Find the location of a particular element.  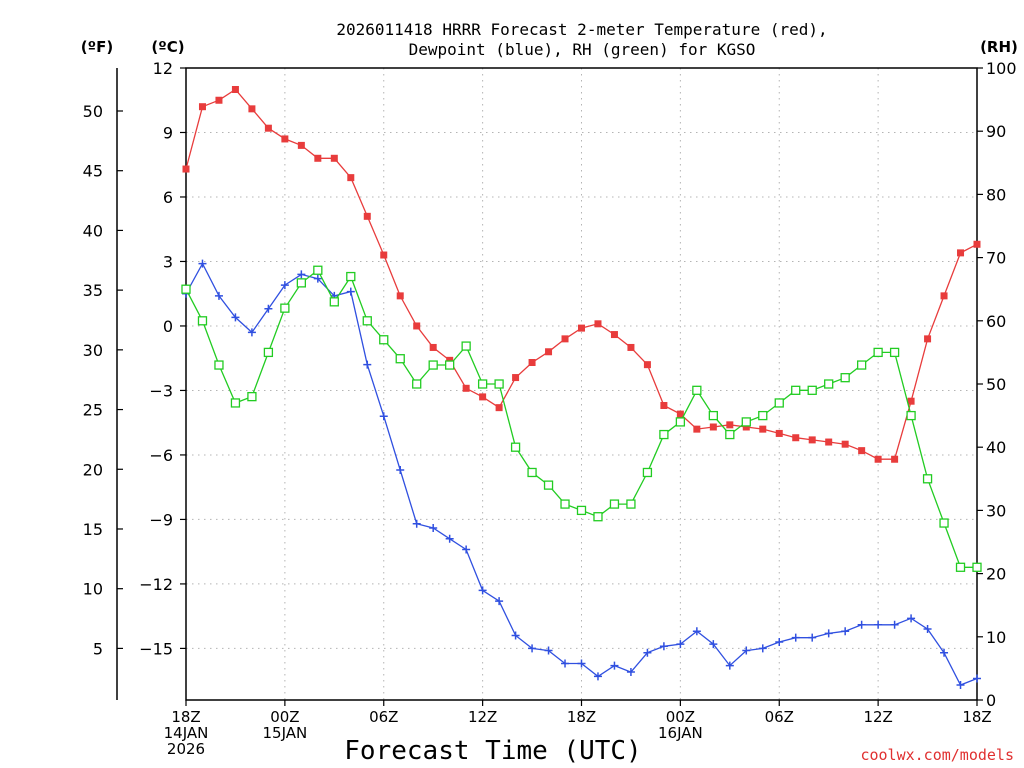

fahrenheit-tick-label: 30 is located at coordinates (93, 350).